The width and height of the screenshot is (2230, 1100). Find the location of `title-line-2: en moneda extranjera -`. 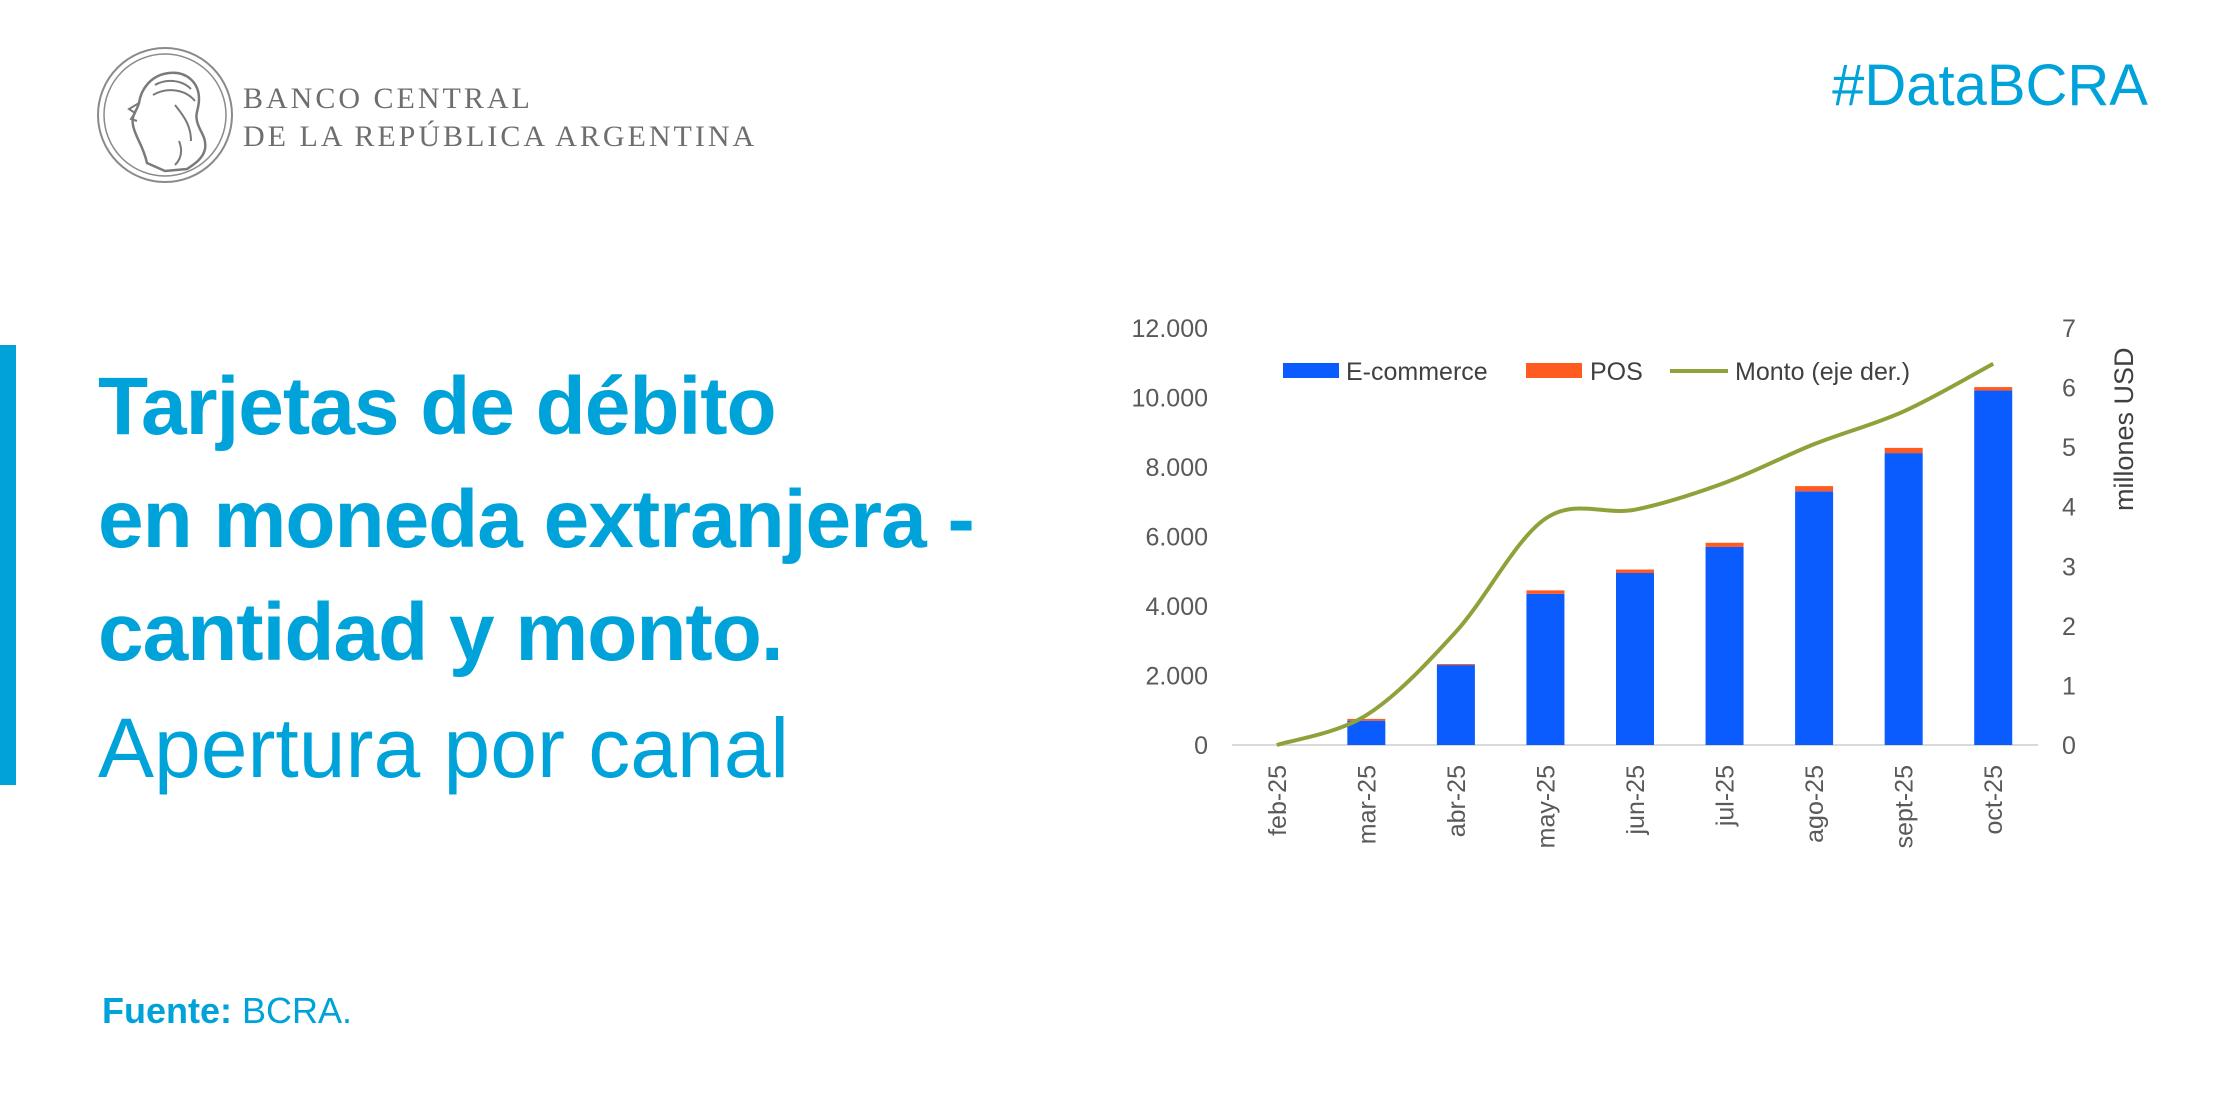

title-line-2: en moneda extranjera - is located at coordinates (536, 519).